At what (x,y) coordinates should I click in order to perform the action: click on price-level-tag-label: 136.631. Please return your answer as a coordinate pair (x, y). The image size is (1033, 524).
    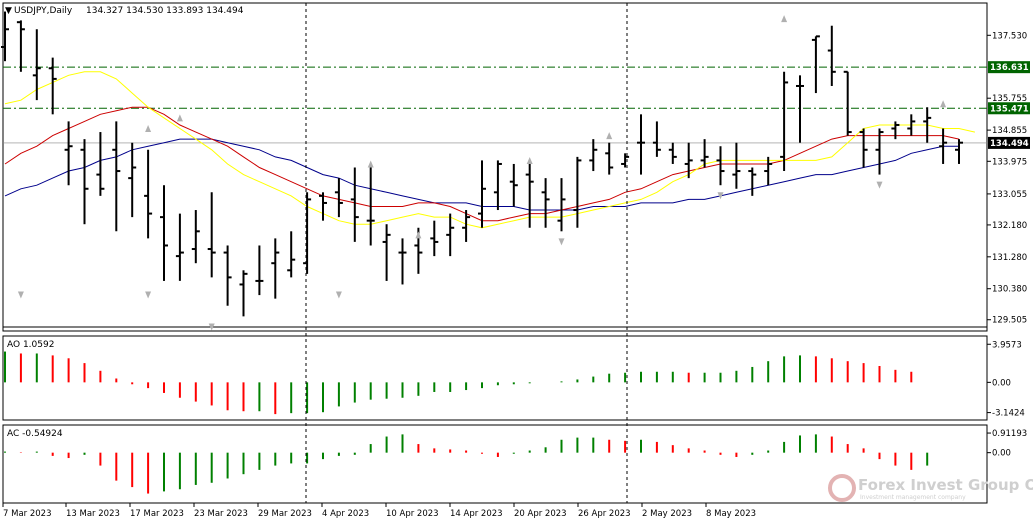
    Looking at the image, I should click on (1009, 68).